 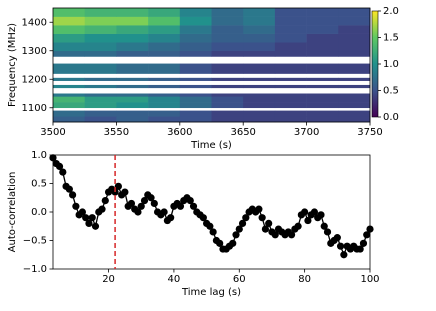 I want to click on colorbar-tick-label: 1.0, so click(x=391, y=64).